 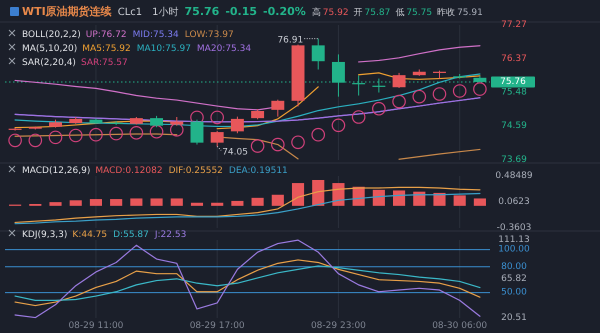 I want to click on y-tick-label: 0.48489, so click(x=514, y=176).